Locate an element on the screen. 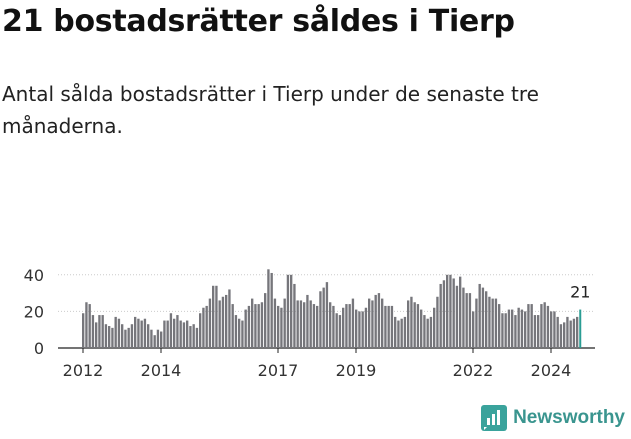 This screenshot has width=631, height=439. newsworthy-brand: Newsworthy is located at coordinates (553, 418).